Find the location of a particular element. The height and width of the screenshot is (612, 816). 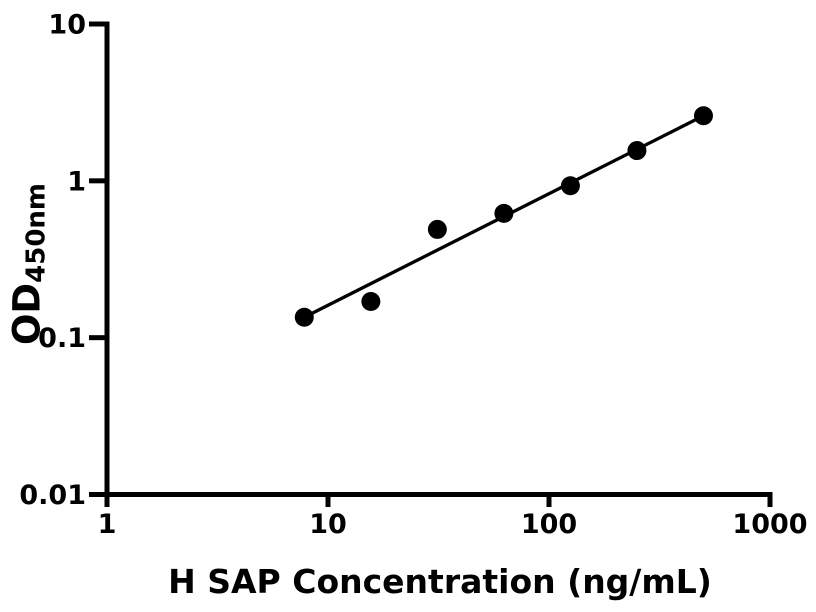

y-tick-label: 10 is located at coordinates (67, 25).